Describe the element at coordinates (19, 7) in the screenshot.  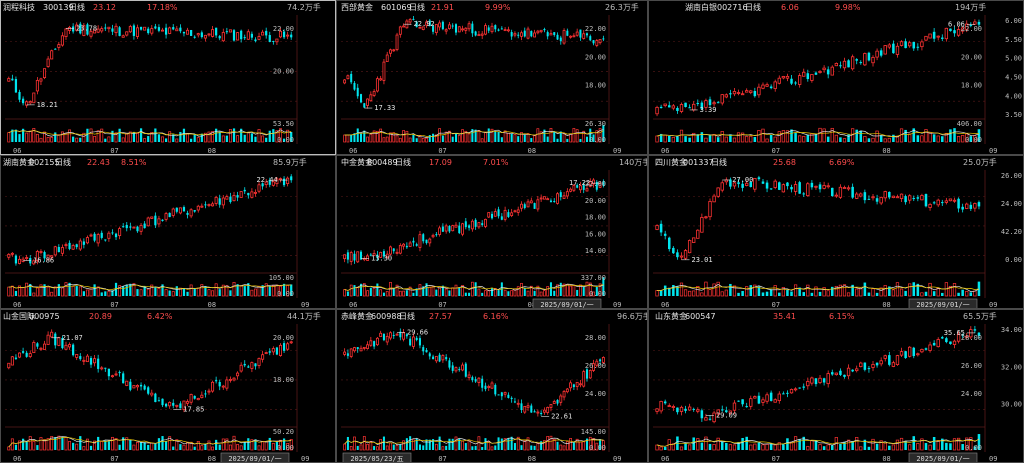
I see `stock-name: 润程科技` at that location.